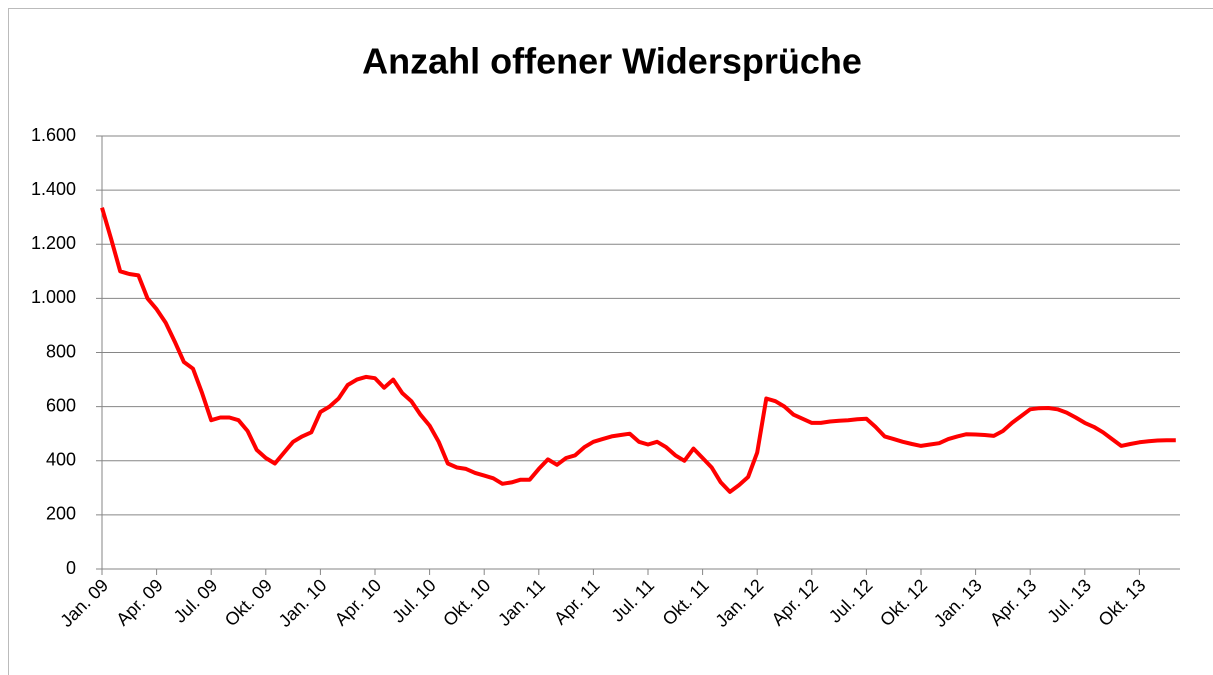  I want to click on x-tick-label: Jan. 11, so click(521, 602).